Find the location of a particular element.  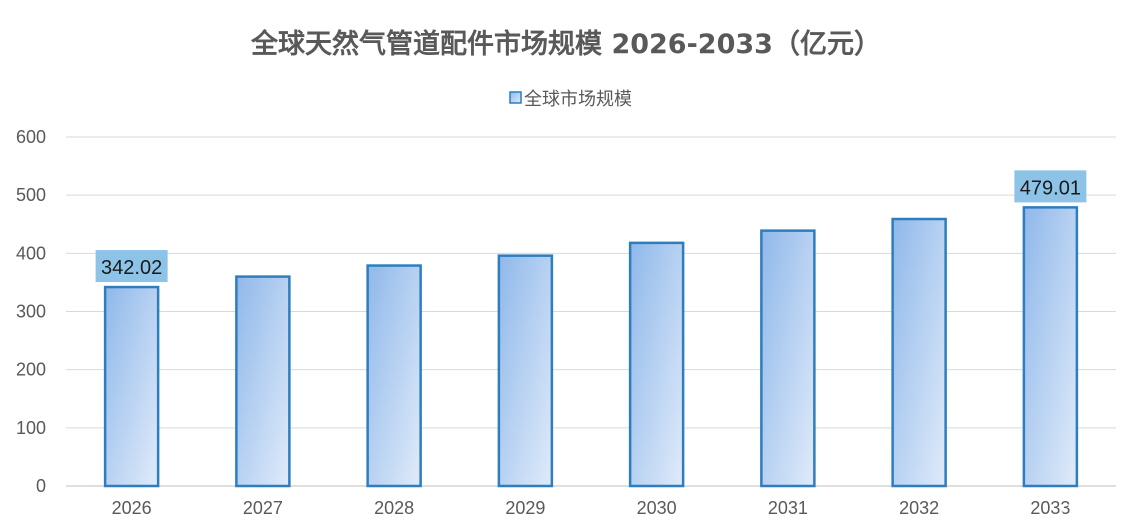

bar-2031 is located at coordinates (788, 358).